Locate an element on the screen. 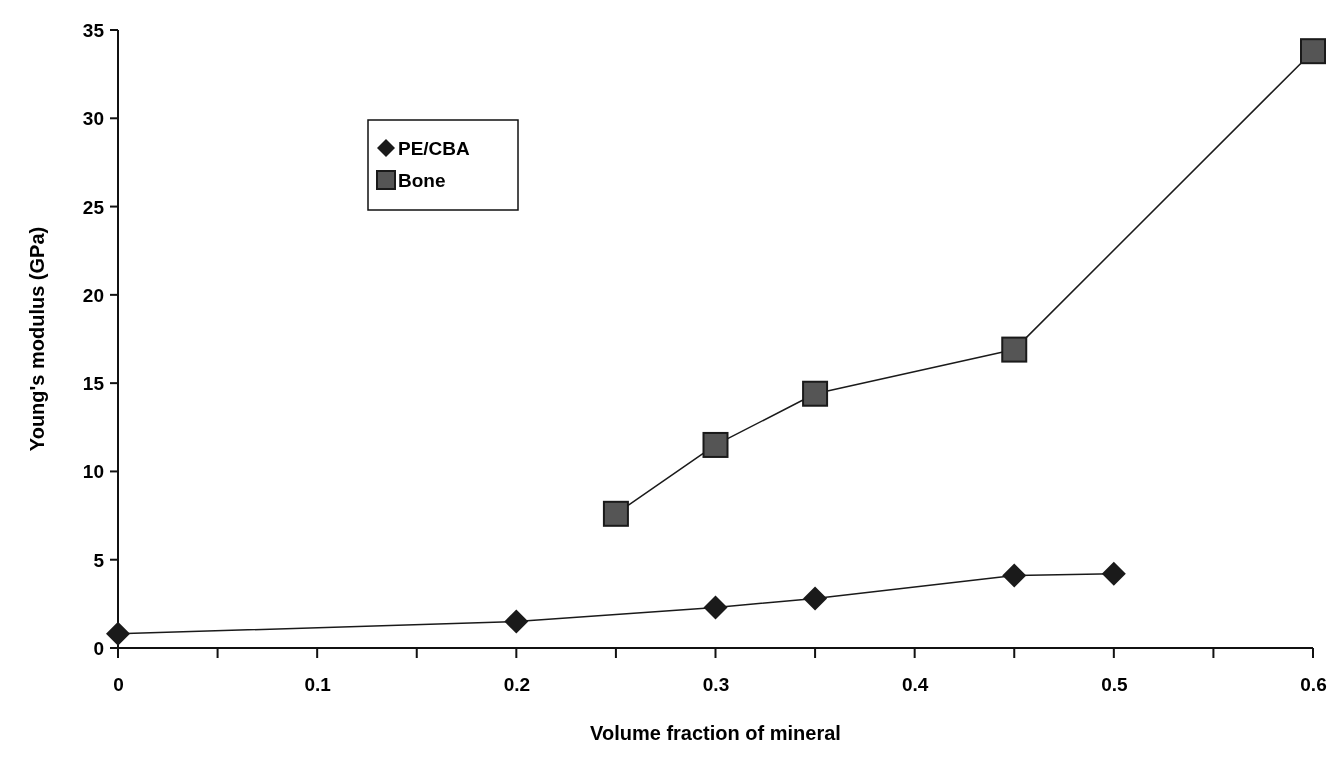  legend-label: Bone is located at coordinates (422, 180).